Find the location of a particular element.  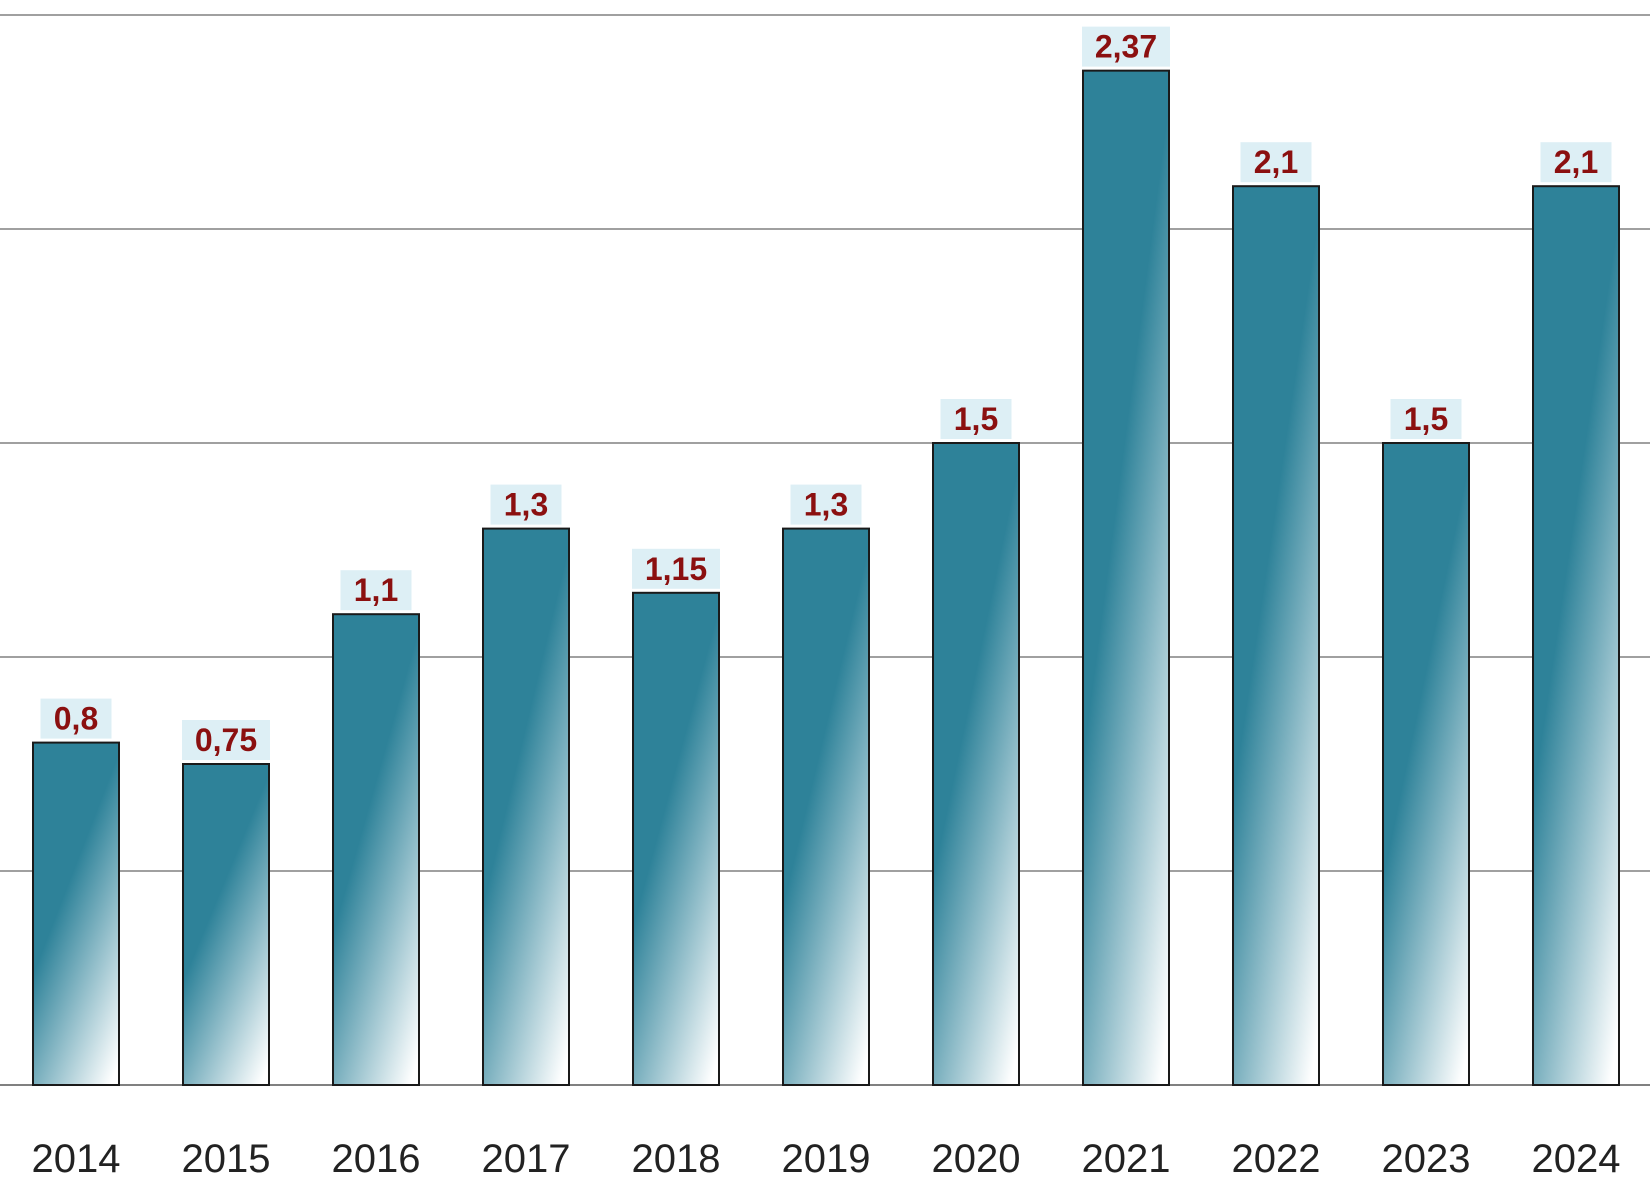

bar-2024 is located at coordinates (1576, 635).